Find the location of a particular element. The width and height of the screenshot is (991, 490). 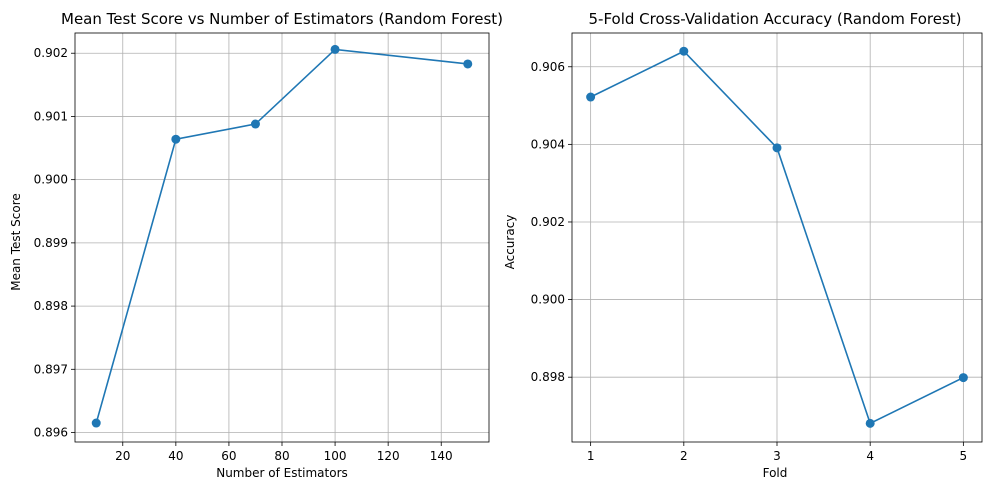

x-tick-label: 80 is located at coordinates (281, 456).